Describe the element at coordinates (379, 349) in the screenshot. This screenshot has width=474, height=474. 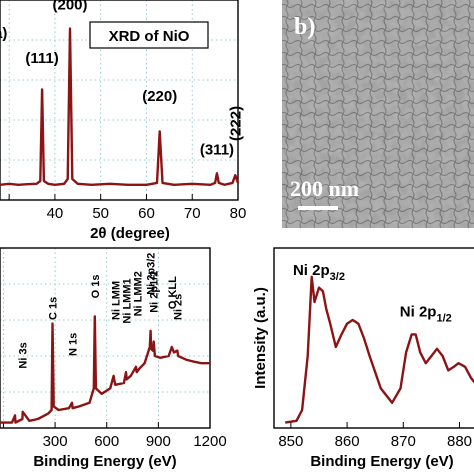
I see `xps-ni2p-series-line` at that location.